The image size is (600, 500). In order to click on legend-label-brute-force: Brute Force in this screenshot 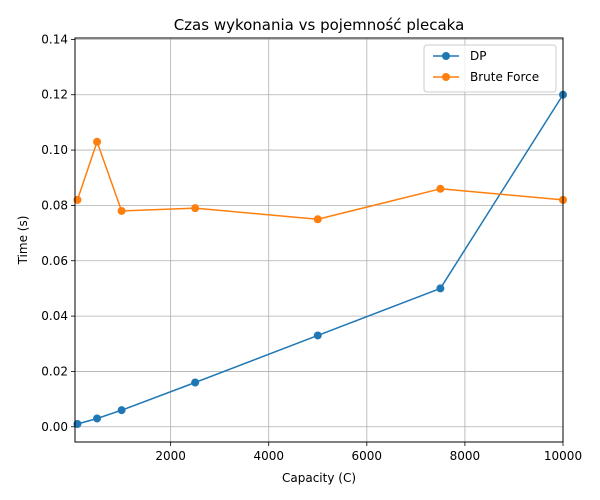, I will do `click(504, 77)`.